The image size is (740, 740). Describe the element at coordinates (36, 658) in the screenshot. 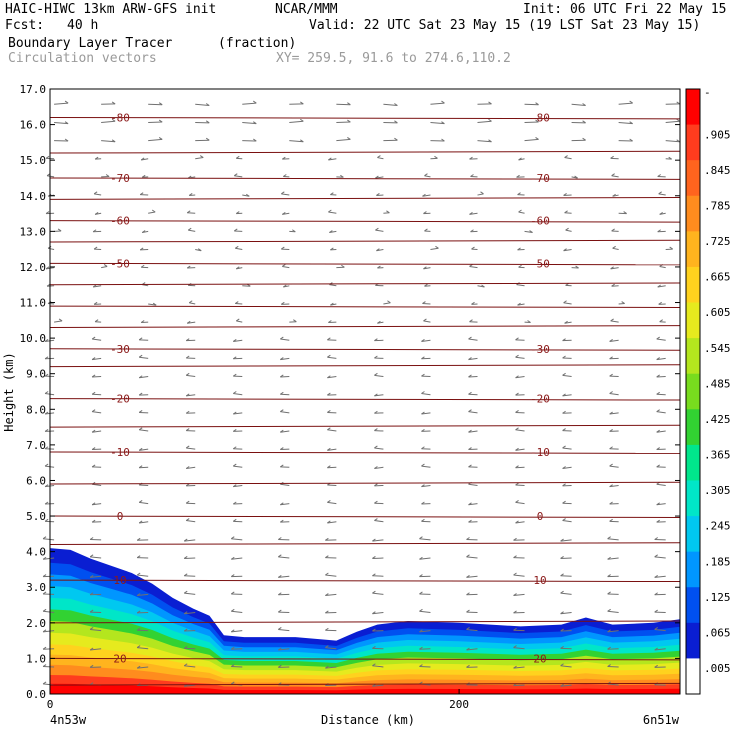

I see `y-tick-label: 1.0` at that location.